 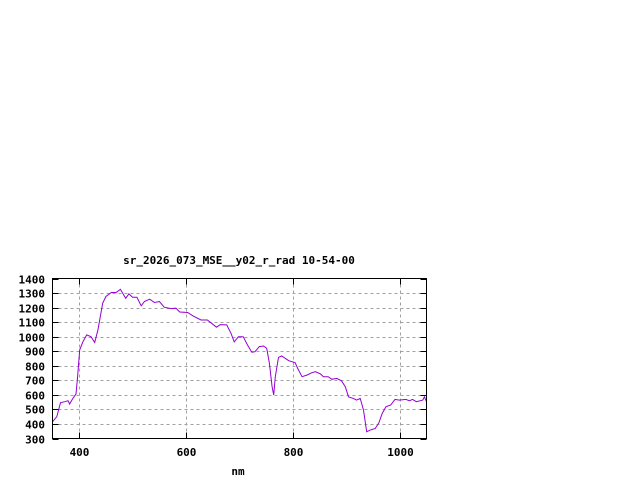 What do you see at coordinates (35, 410) in the screenshot?
I see `y-tick-label: 500` at bounding box center [35, 410].